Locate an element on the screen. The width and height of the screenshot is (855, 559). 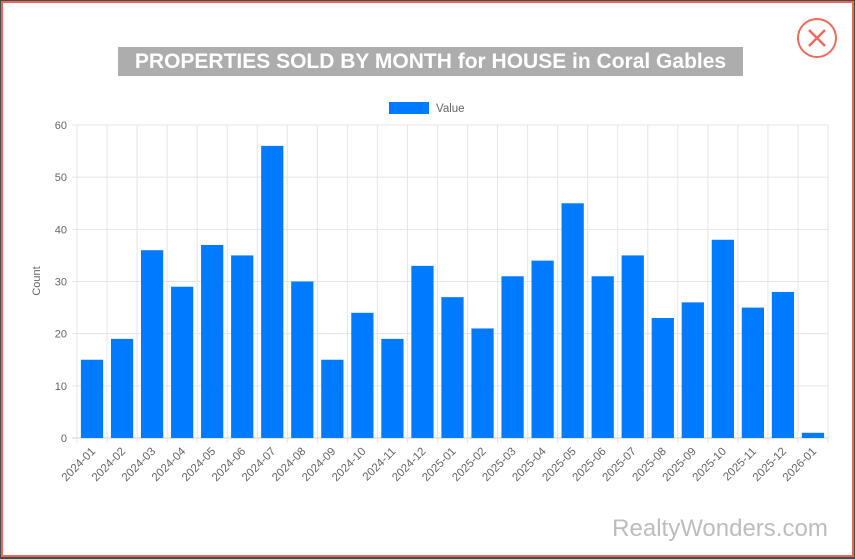
watermark: RealtyWonders.com is located at coordinates (720, 528).